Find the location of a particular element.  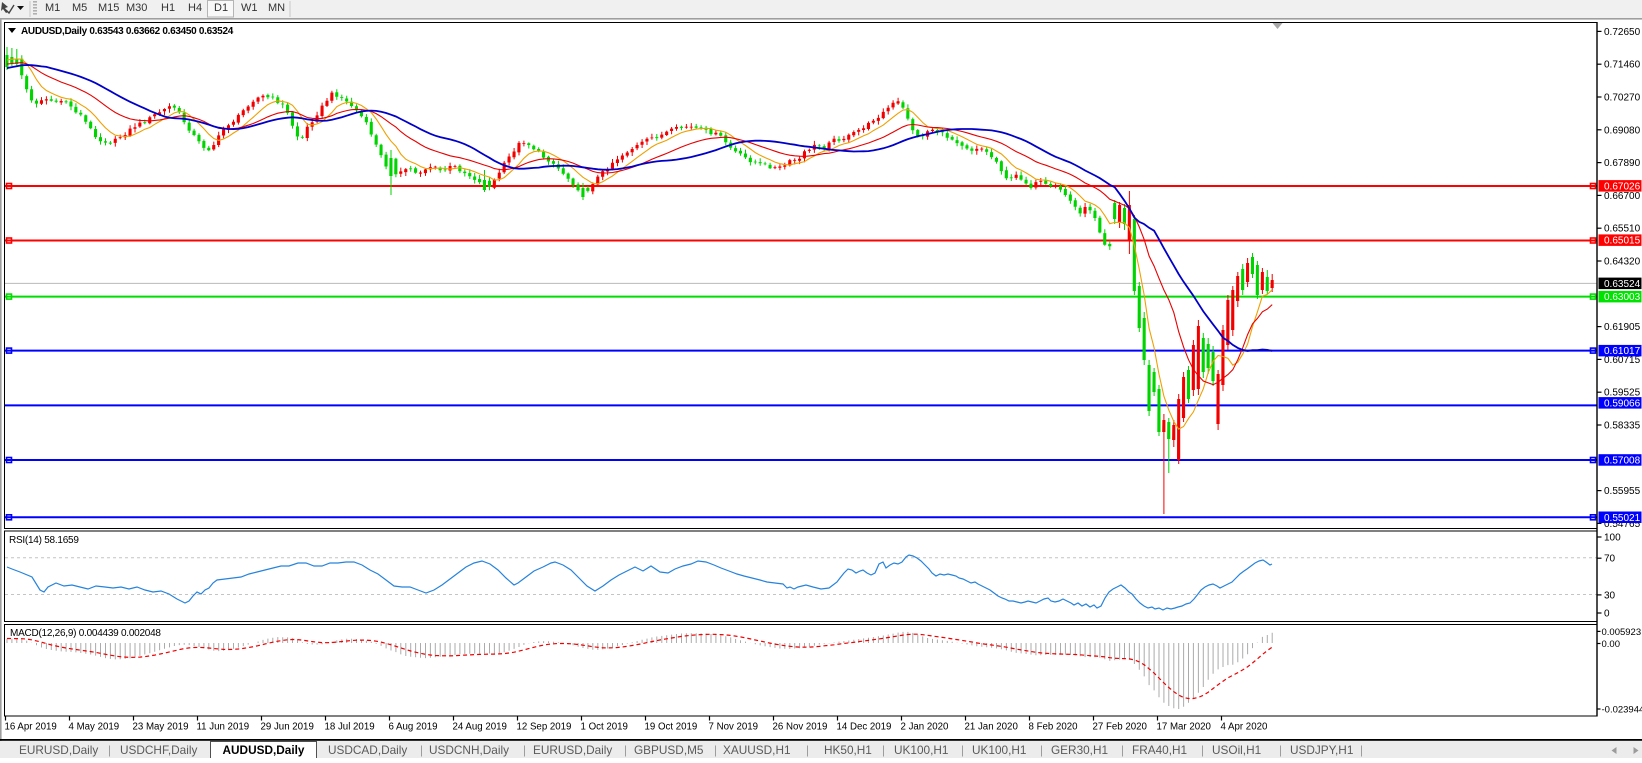

svg-text: 70 is located at coordinates (1610, 559).